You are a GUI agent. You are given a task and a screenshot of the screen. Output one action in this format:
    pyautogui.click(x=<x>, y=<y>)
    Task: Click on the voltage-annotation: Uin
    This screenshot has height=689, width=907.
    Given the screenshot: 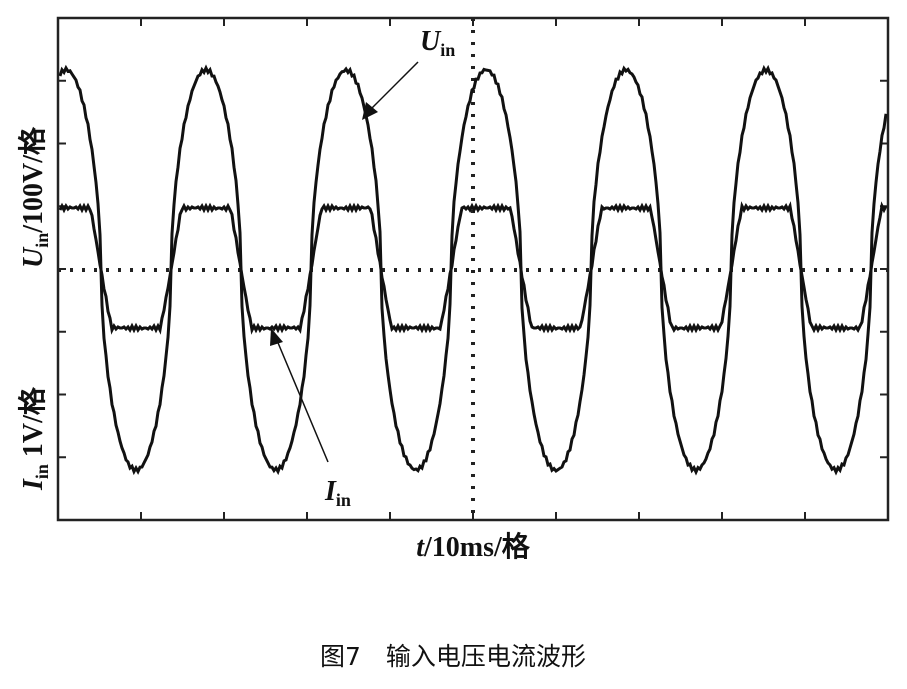 What is the action you would take?
    pyautogui.click(x=437, y=43)
    